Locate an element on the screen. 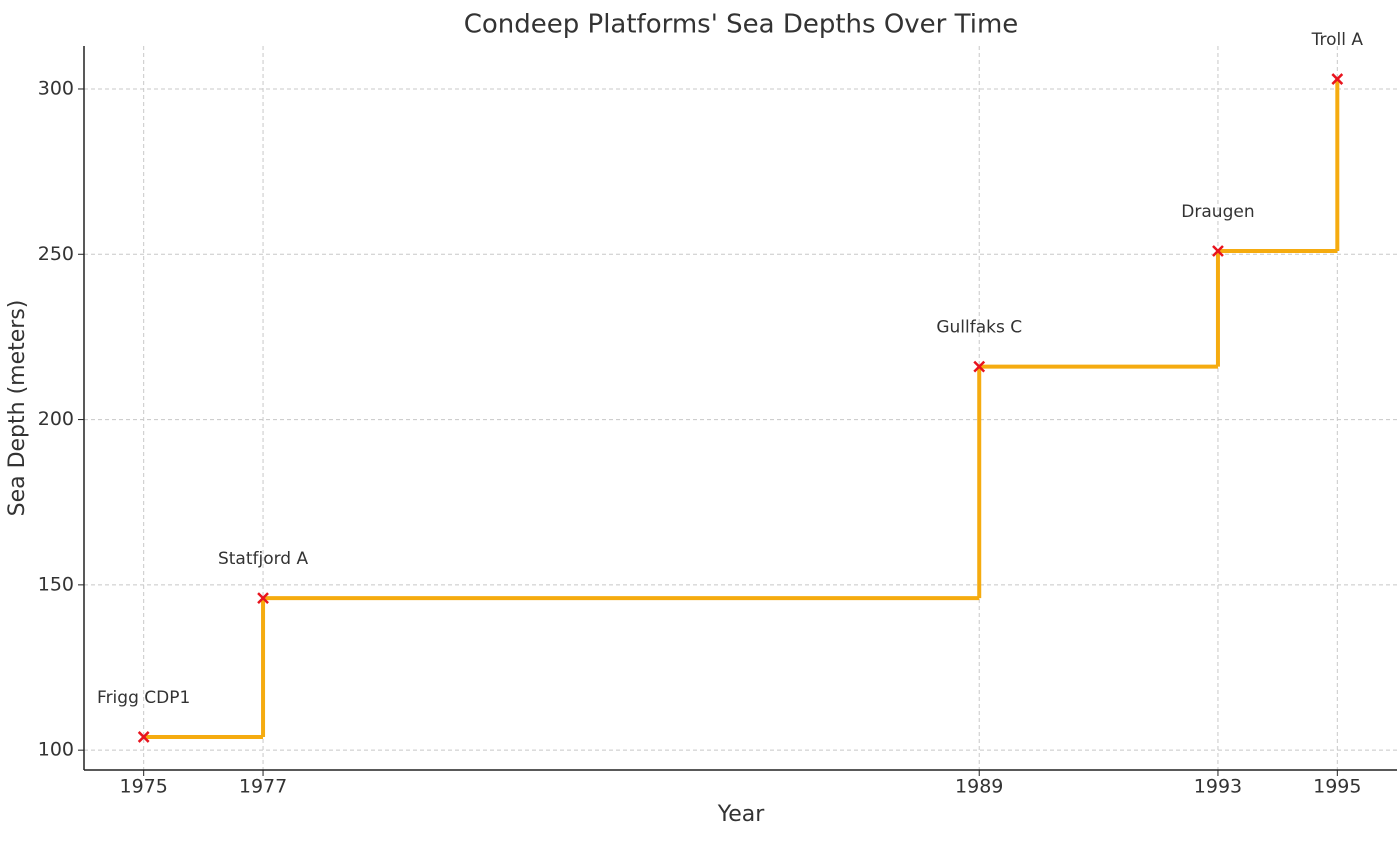 Image resolution: width=1398 pixels, height=842 pixels. y-axis-label: Sea Depth (meters) is located at coordinates (17, 408).